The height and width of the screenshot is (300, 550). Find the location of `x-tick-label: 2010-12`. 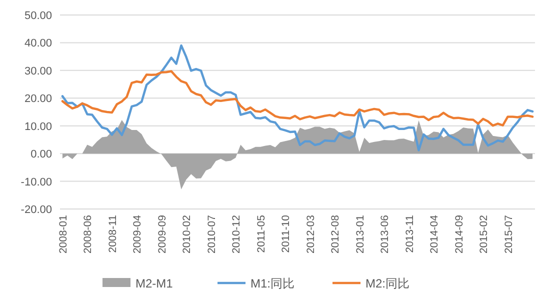

x-tick-label: 2010-12 is located at coordinates (236, 234).